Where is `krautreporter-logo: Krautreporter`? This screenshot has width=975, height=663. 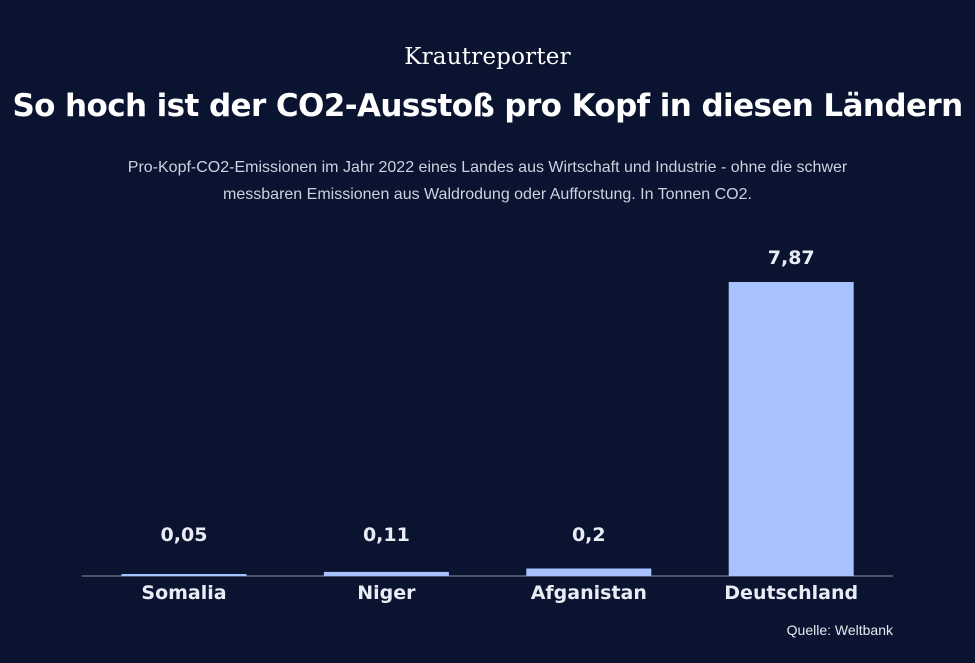
krautreporter-logo: Krautreporter is located at coordinates (487, 57).